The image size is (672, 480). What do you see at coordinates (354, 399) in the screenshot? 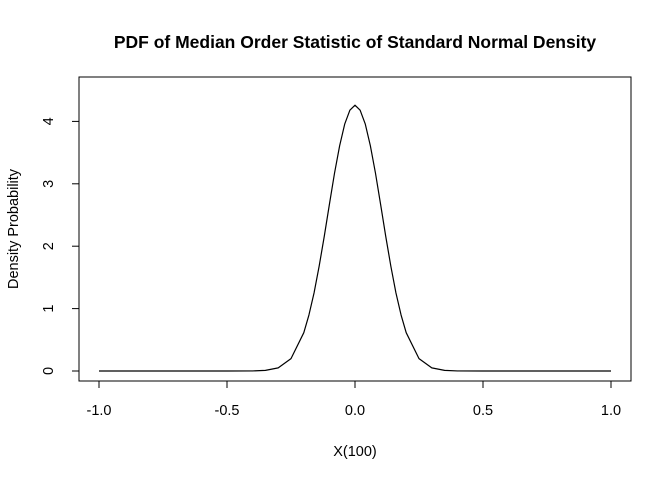
I see `x-axis: -1.0 -0.5 0.0 0.5 1.0` at bounding box center [354, 399].